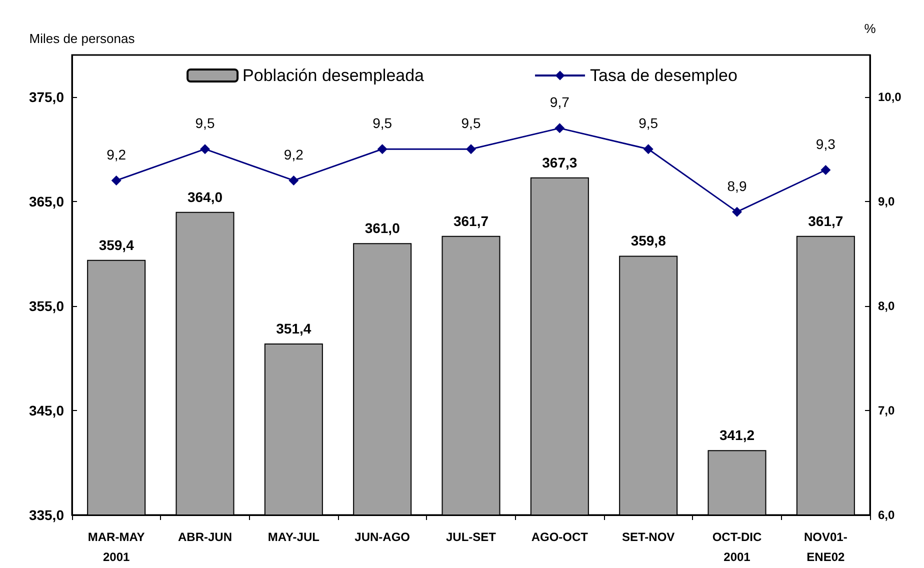 The image size is (924, 568). Describe the element at coordinates (826, 144) in the screenshot. I see `data-label: 9,3` at that location.